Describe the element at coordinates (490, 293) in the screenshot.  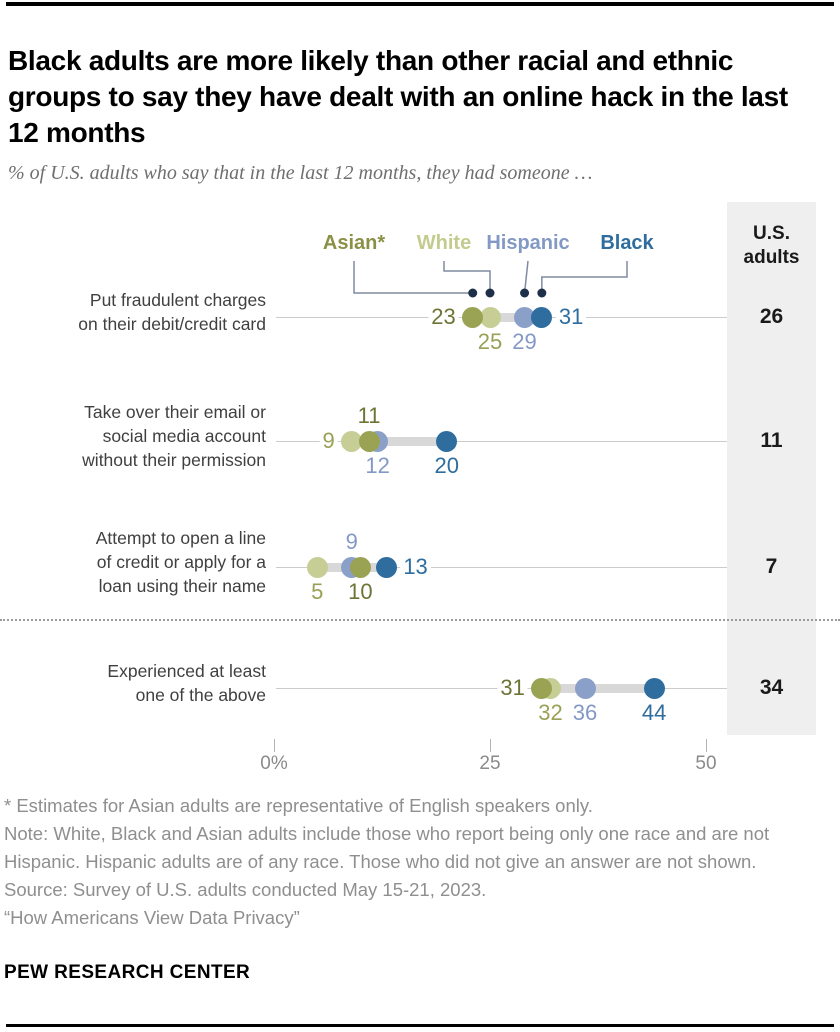
I see `connector-endpoint-white` at that location.